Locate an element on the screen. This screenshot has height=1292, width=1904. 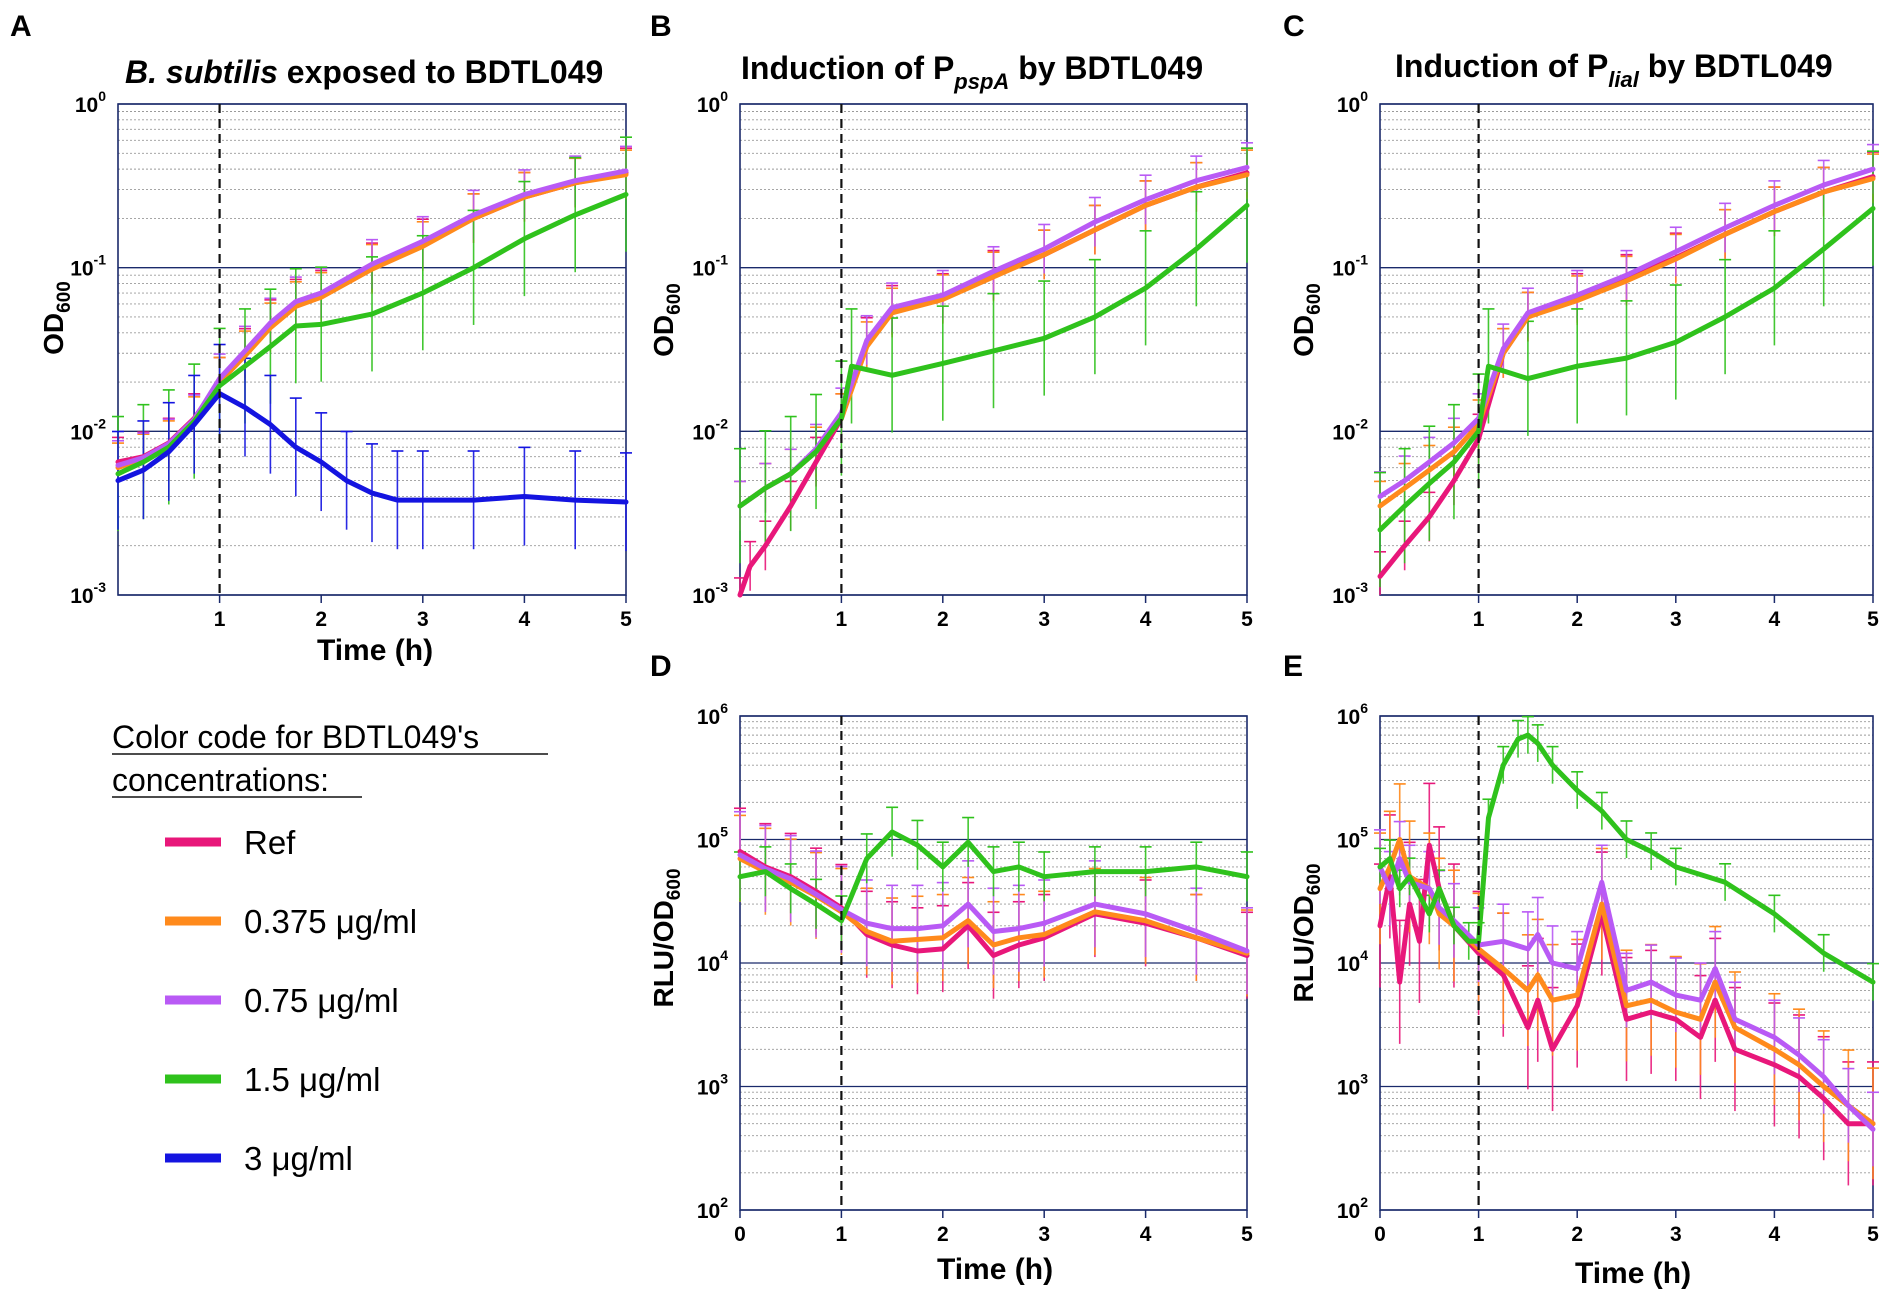
legend-label: Ref is located at coordinates (270, 842).